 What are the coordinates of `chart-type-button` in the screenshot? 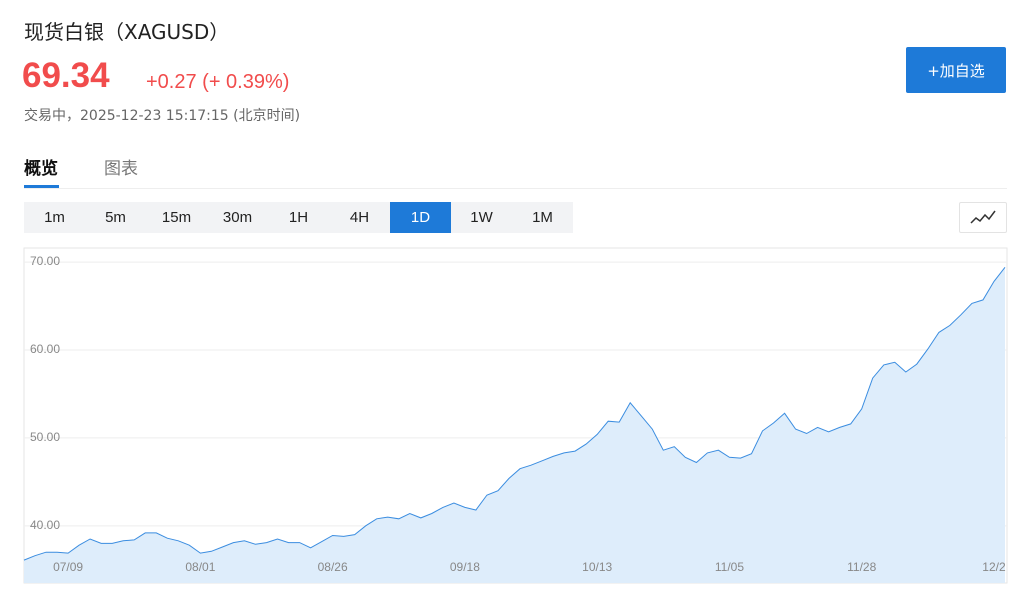 It's located at (983, 217).